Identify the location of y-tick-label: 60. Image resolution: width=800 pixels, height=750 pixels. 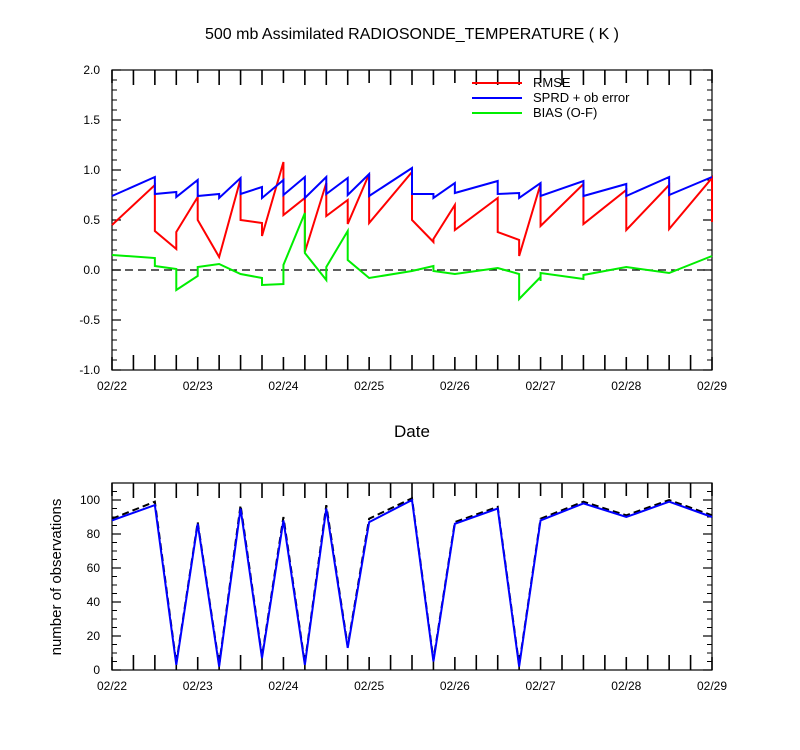
(94, 568).